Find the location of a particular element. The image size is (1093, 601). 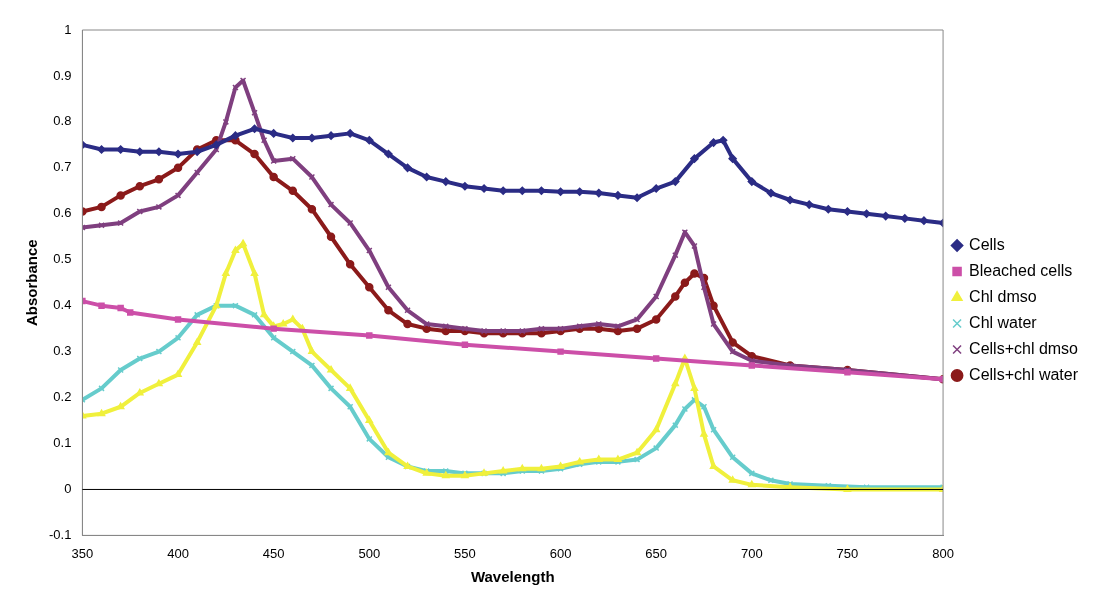

legend-label: Cells+chl water is located at coordinates (1024, 374).